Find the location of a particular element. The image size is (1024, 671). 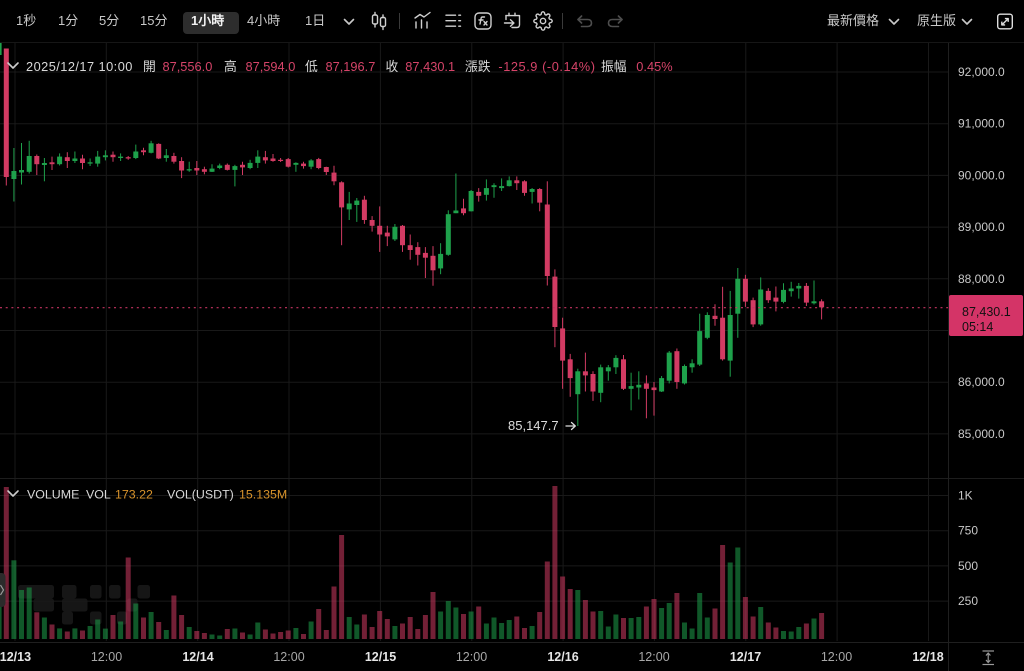

svg-text: 87,556.0 is located at coordinates (188, 66).